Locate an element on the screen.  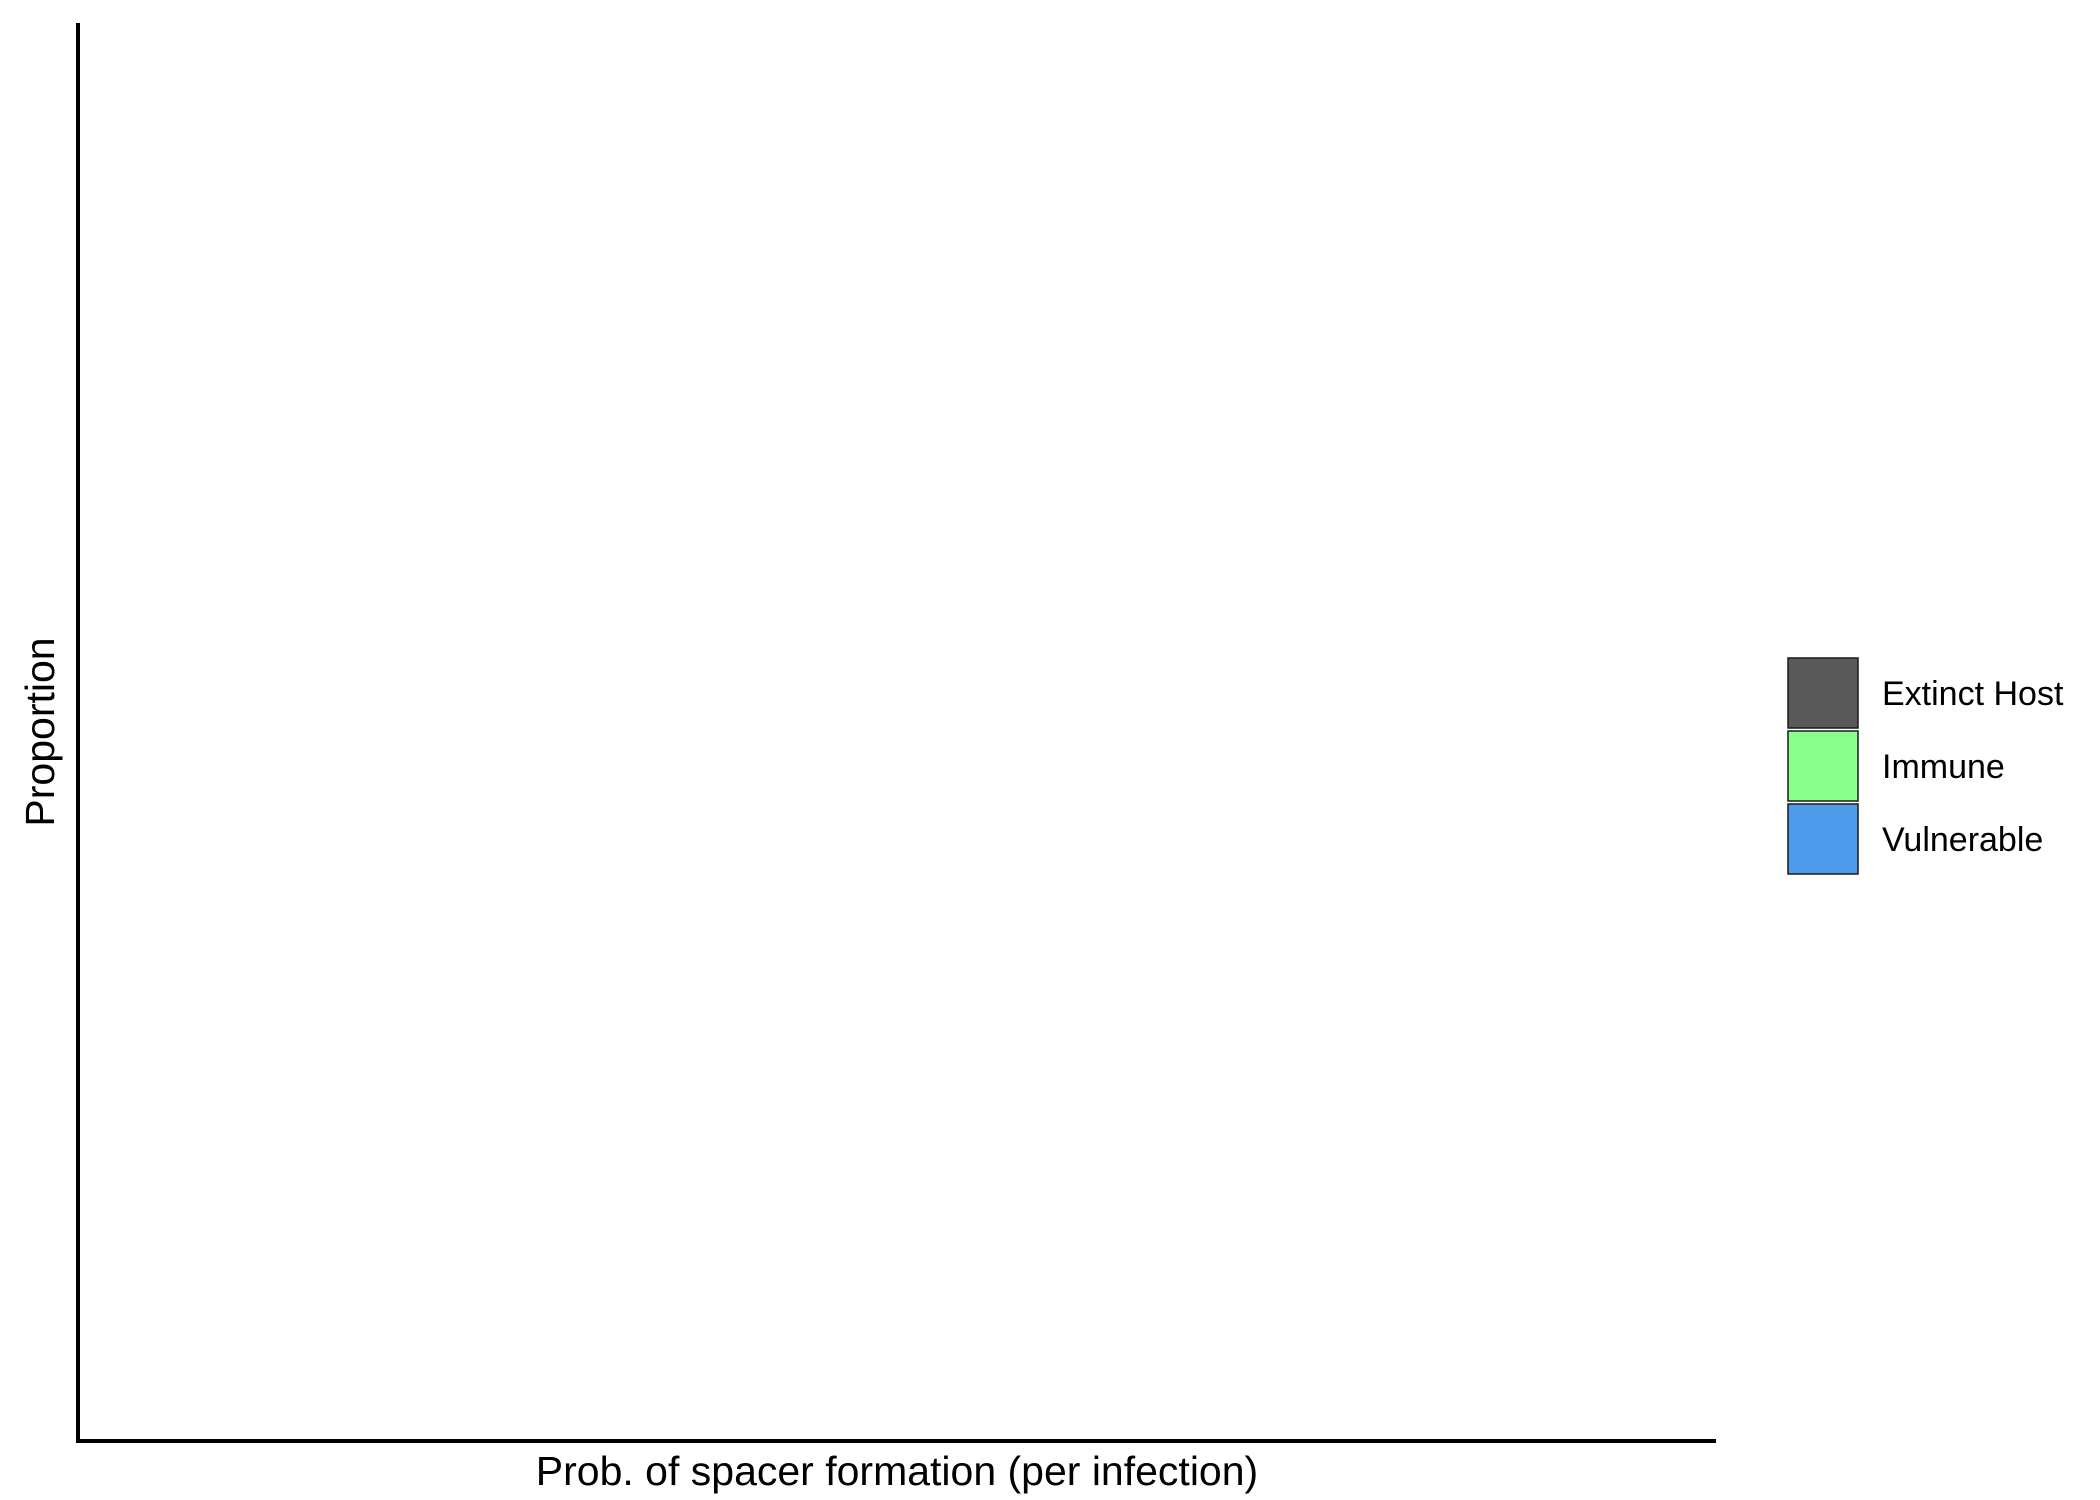
legend-key-immune is located at coordinates (1823, 766).